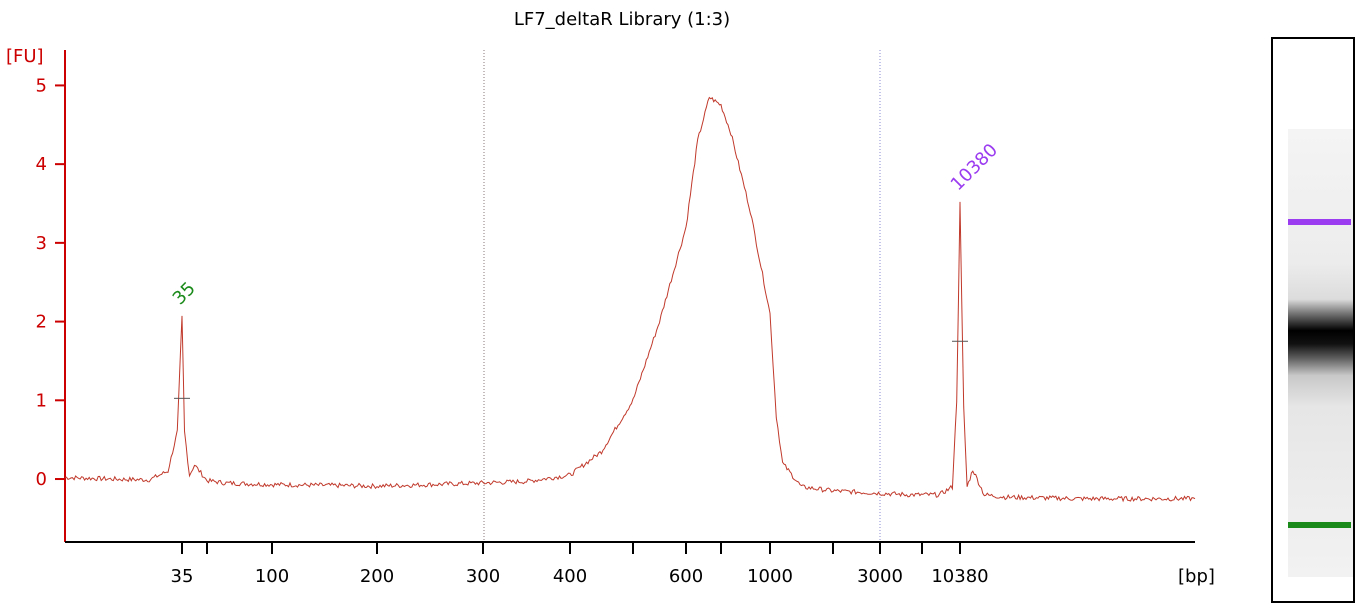 This screenshot has height=609, width=1361. I want to click on peak-label: 35, so click(184, 293).